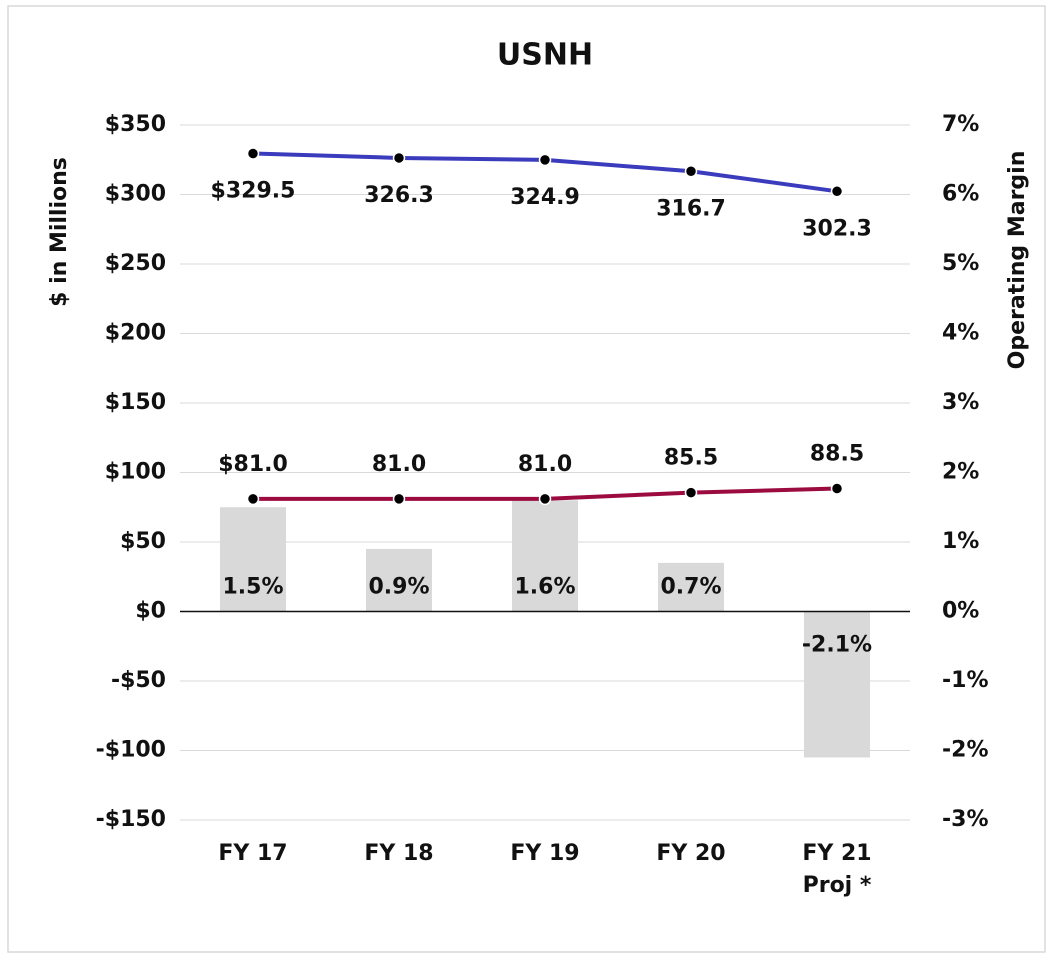 The image size is (1053, 959). Describe the element at coordinates (545, 197) in the screenshot. I see `line-value-label: 324.9` at that location.